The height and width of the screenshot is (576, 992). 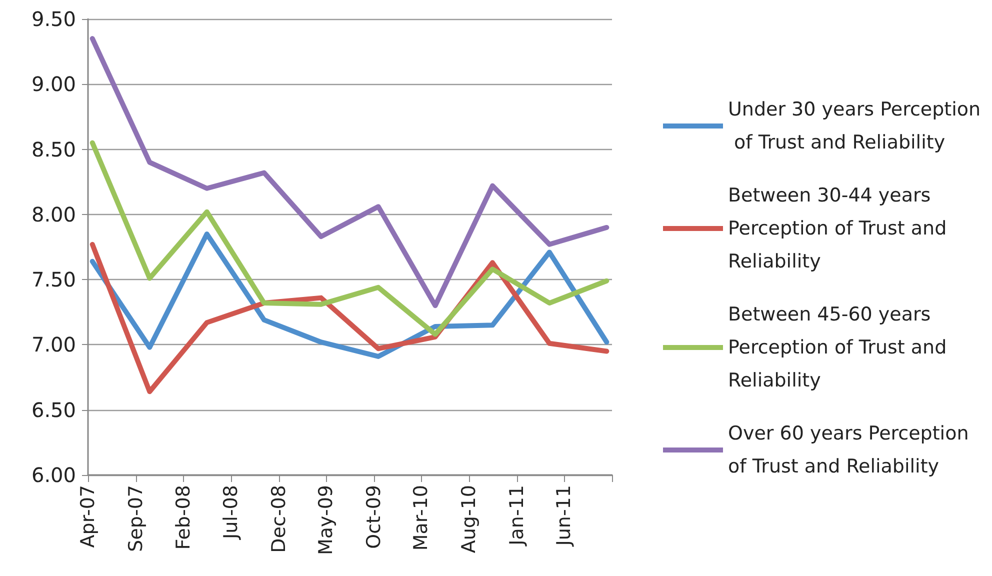 I want to click on x-tick-label: Sep-07, so click(x=135, y=518).